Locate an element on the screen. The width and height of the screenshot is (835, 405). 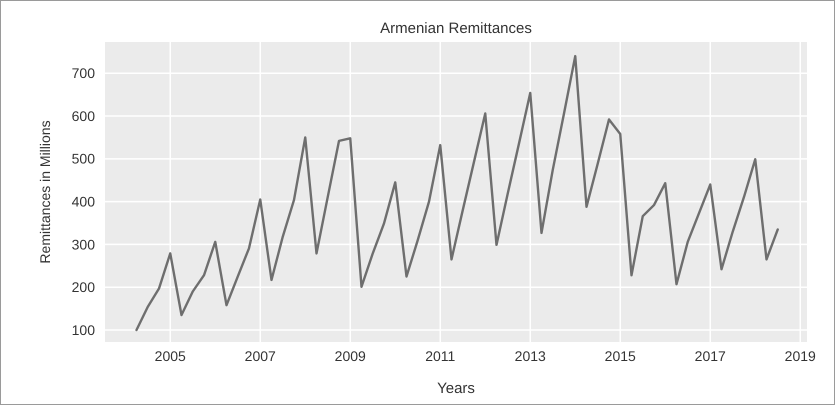
x-tick-label: 2017 is located at coordinates (710, 356).